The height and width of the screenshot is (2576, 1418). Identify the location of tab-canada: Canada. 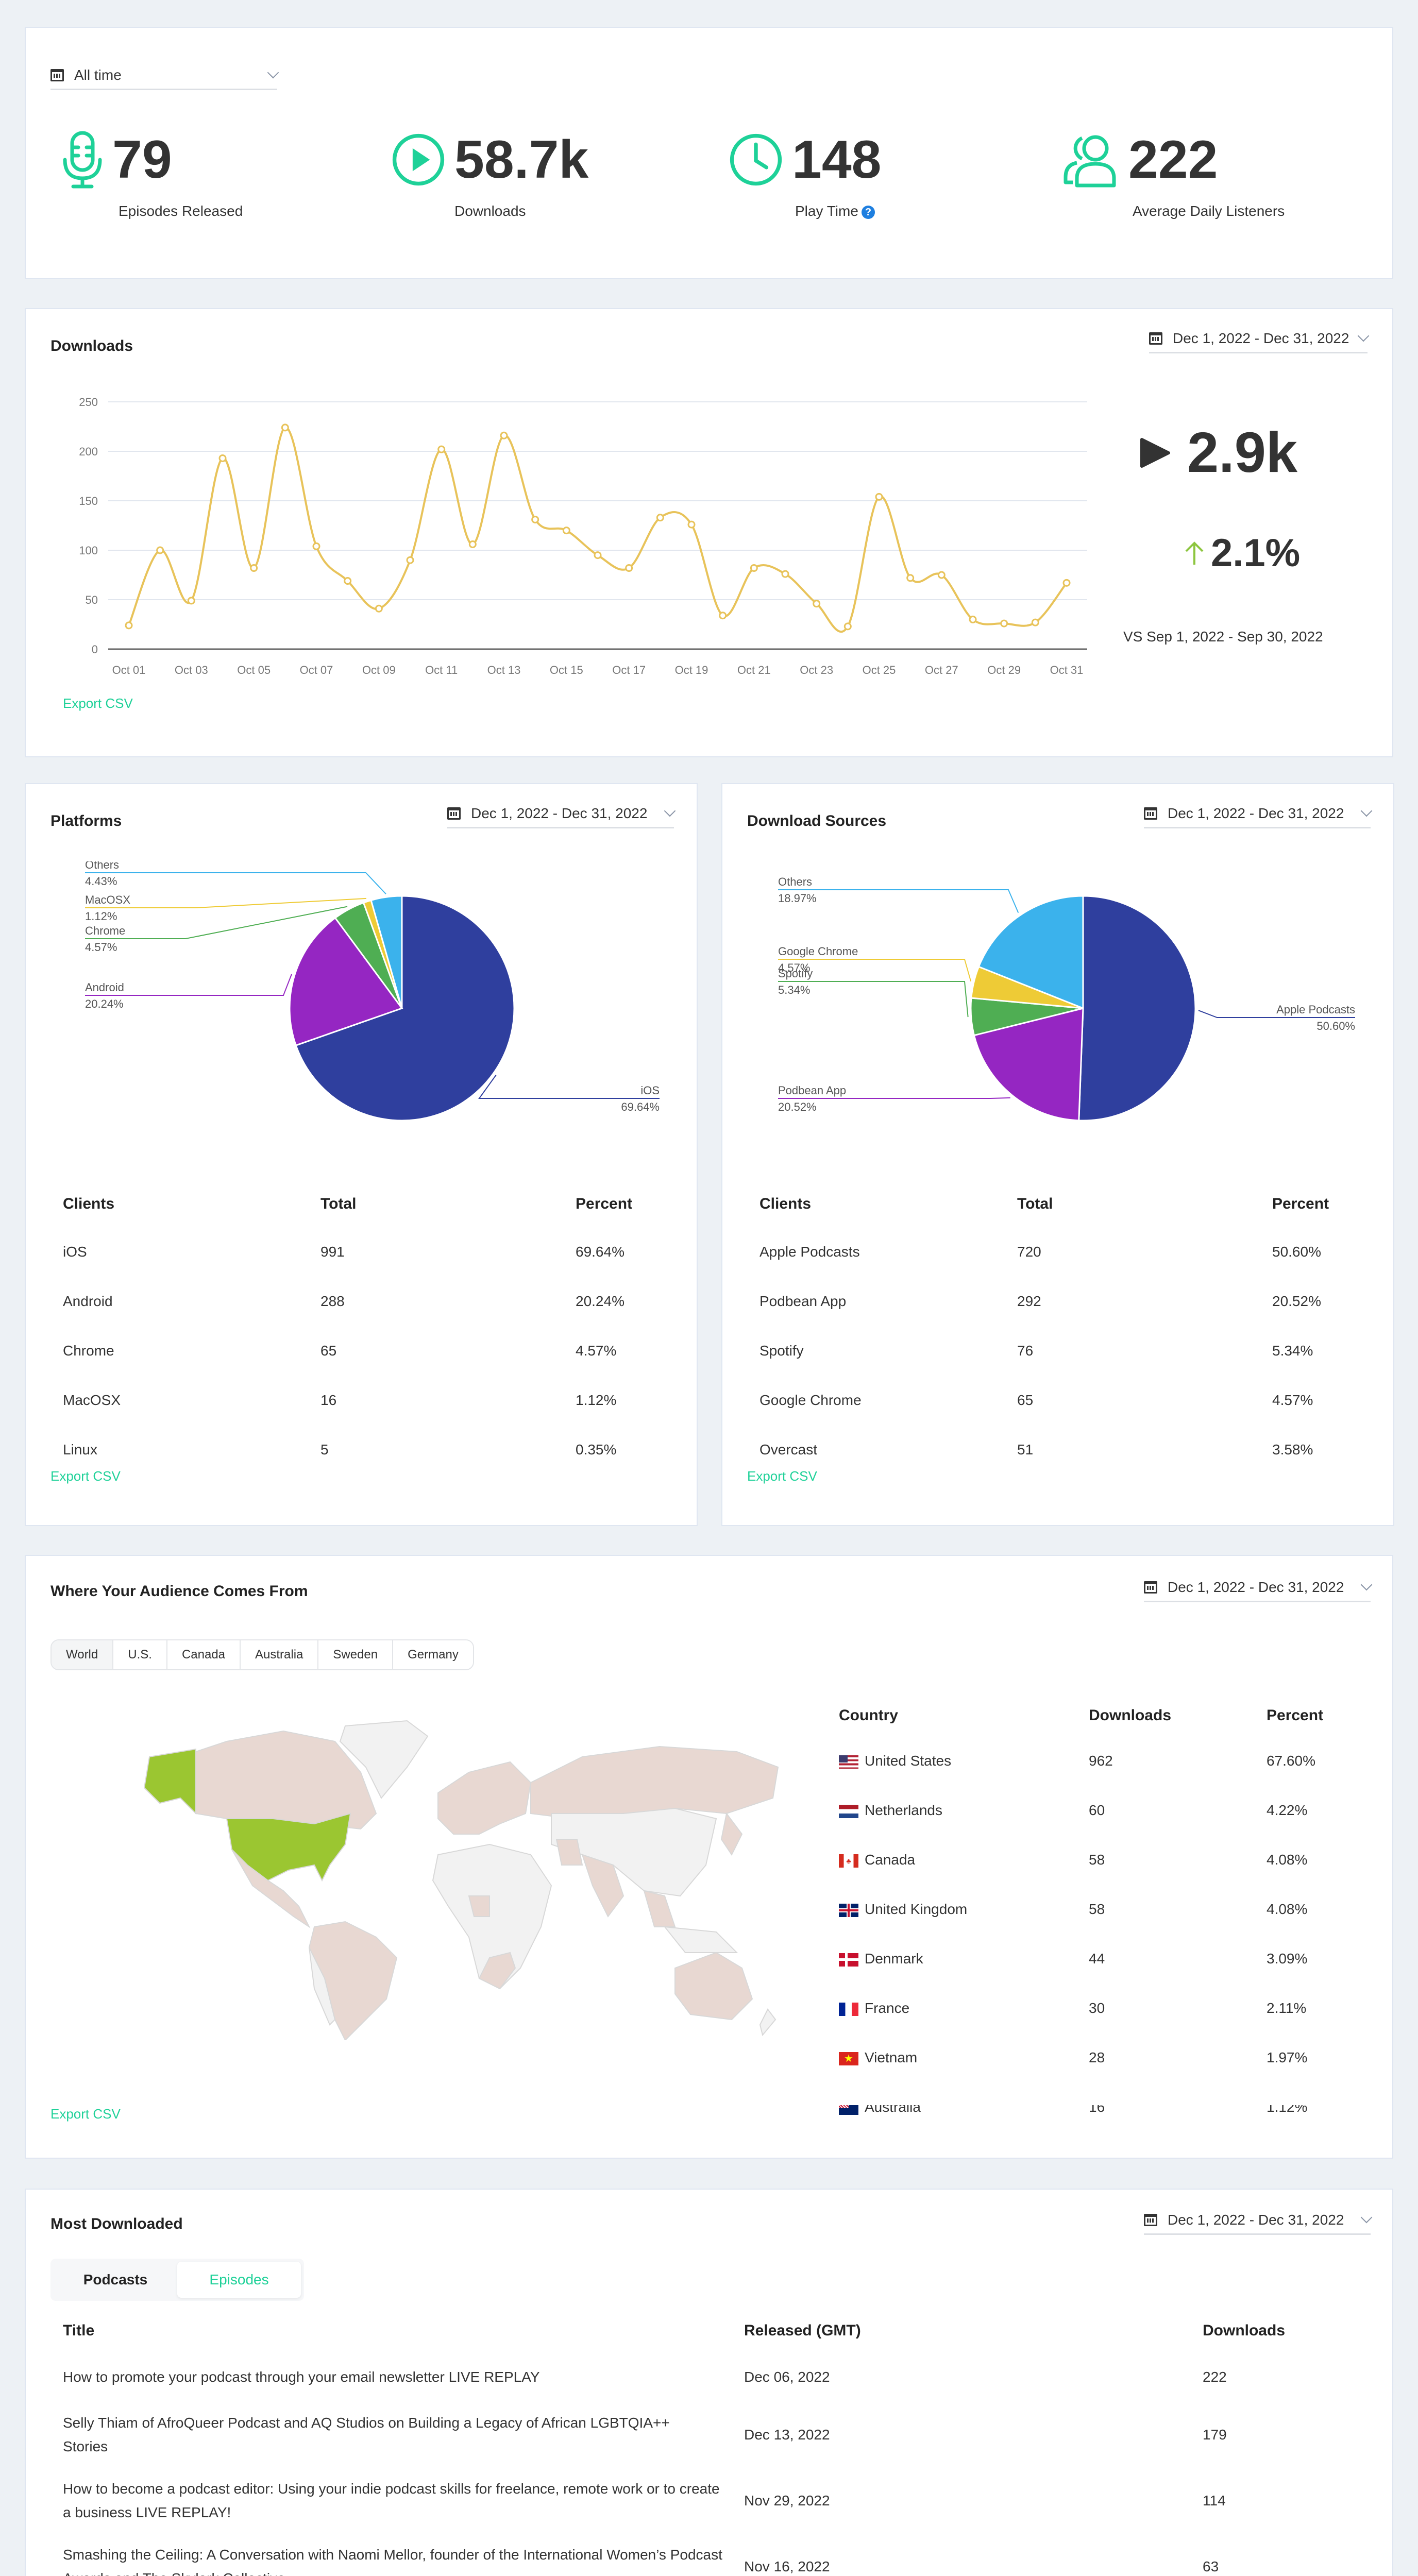
(204, 1654).